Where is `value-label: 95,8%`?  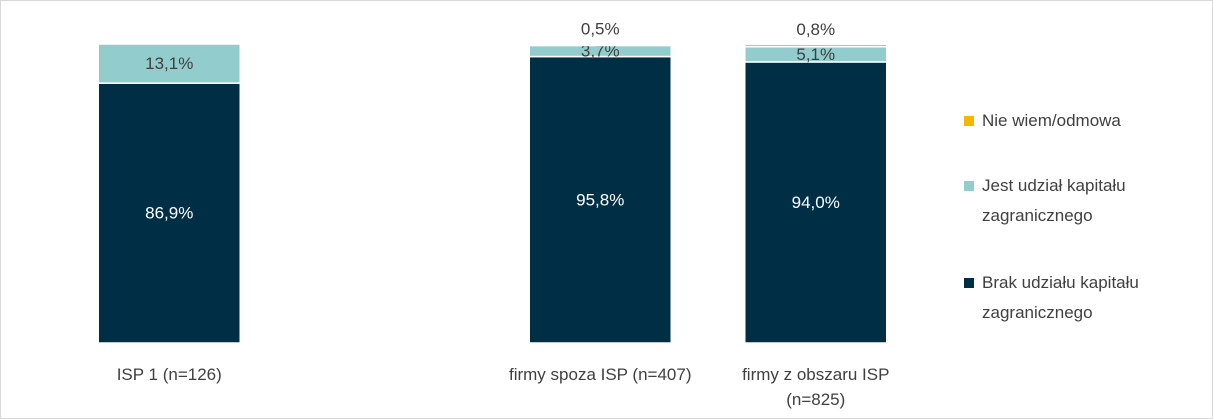 value-label: 95,8% is located at coordinates (600, 199).